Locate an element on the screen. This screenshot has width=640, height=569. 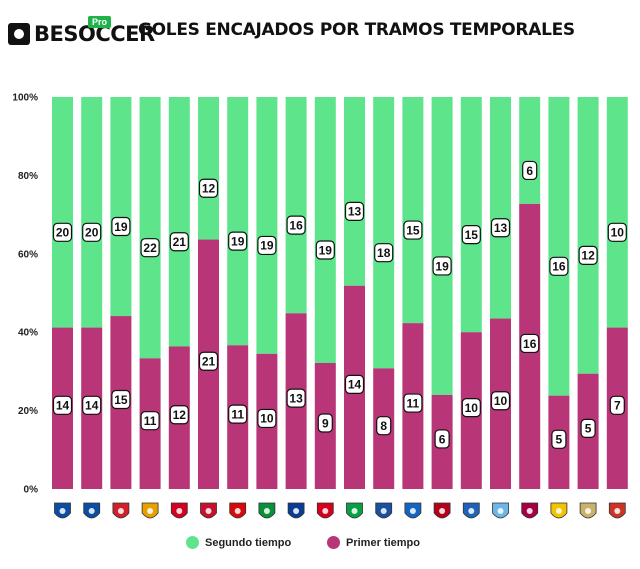
y-tick-label: 40% is located at coordinates (28, 333).